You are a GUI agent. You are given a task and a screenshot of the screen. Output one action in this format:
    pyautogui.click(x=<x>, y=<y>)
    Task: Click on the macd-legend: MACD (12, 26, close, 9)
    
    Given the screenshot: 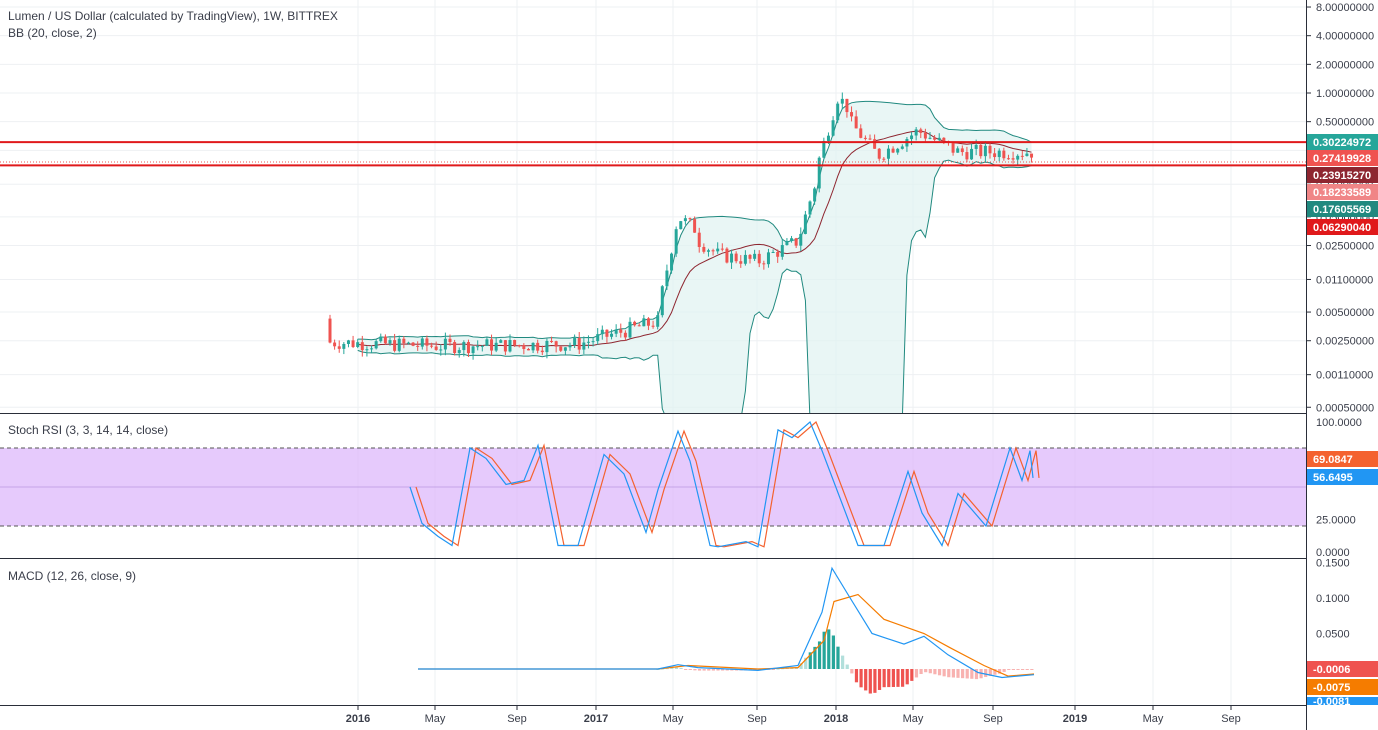 What is the action you would take?
    pyautogui.click(x=72, y=576)
    